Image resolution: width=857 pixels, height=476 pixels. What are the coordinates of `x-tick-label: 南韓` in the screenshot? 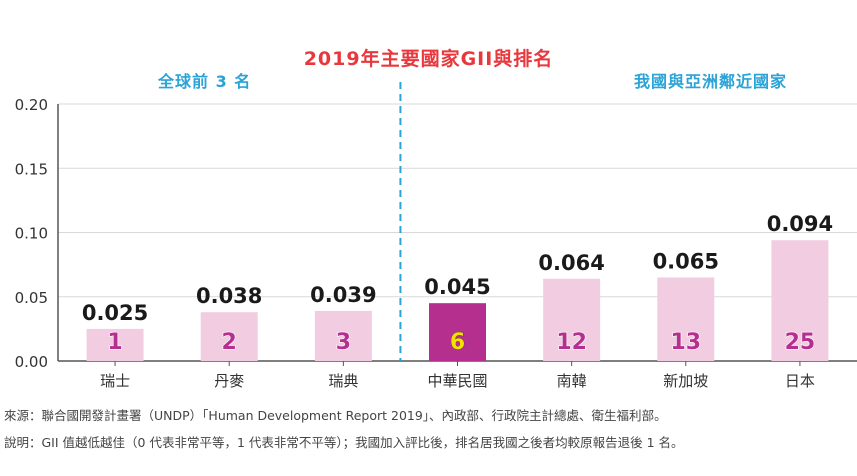 It's located at (572, 381).